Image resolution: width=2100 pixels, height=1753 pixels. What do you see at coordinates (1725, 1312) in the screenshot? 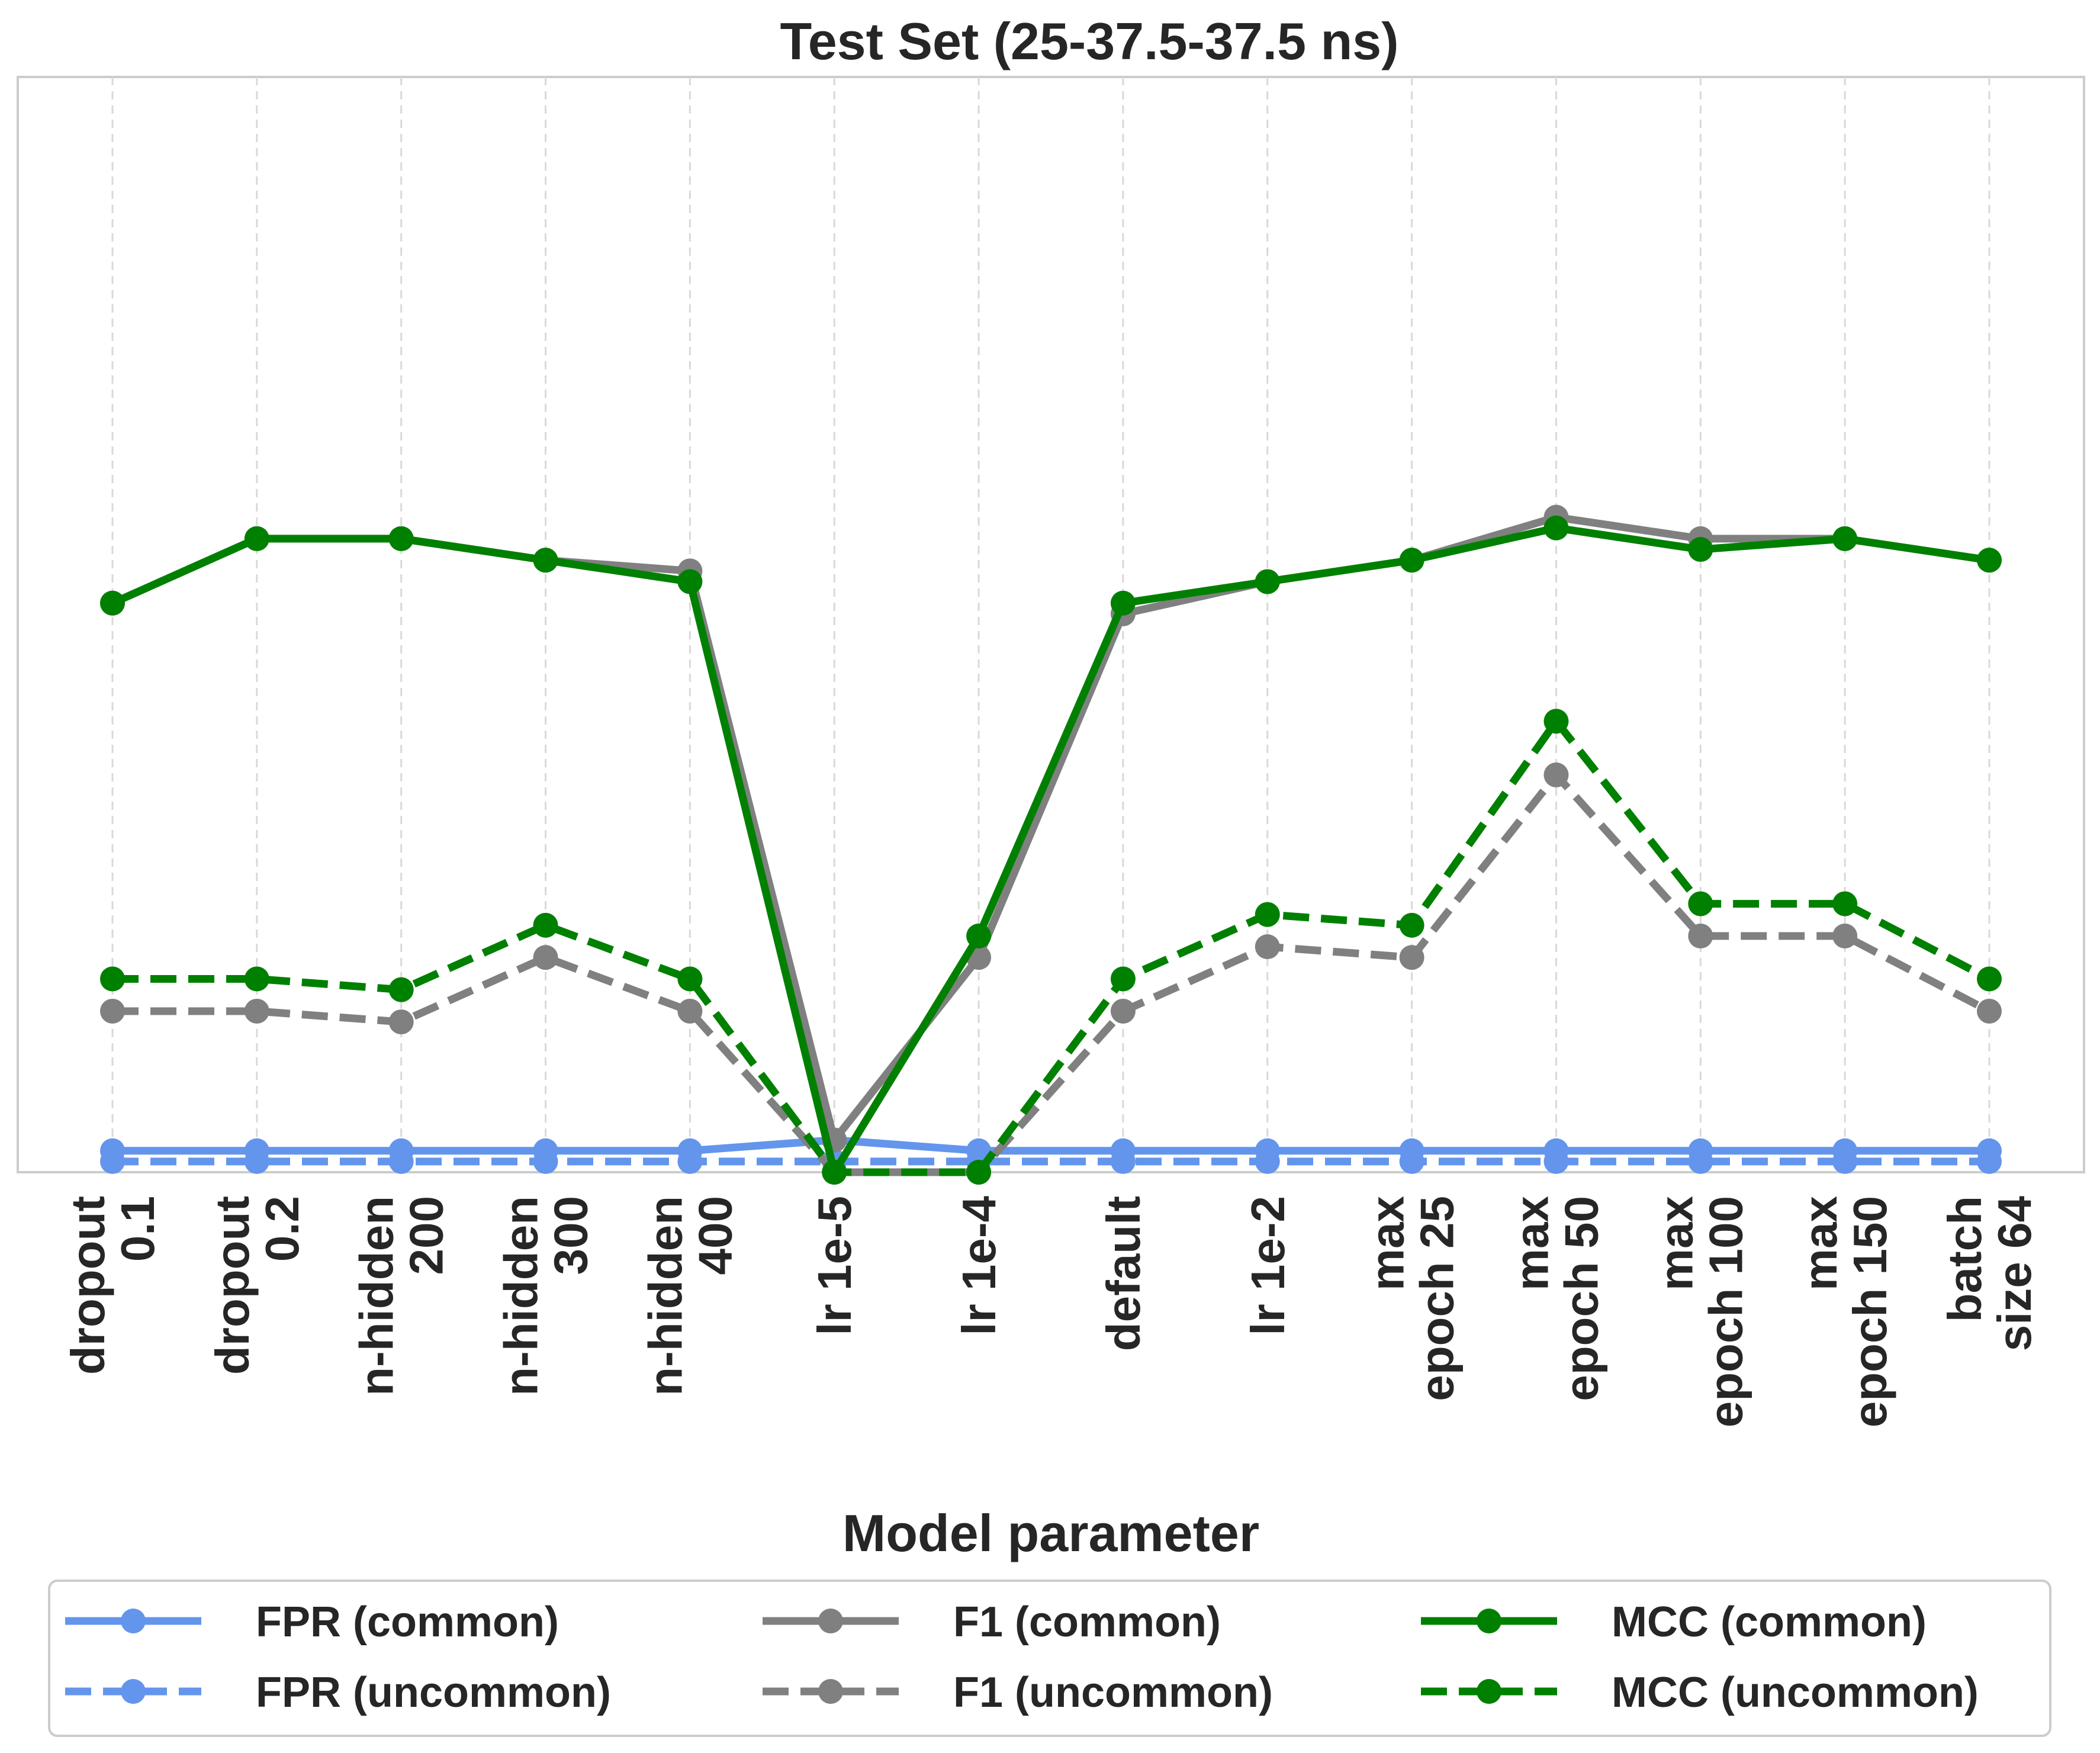
I see `x-tick-label-line: epoch 100` at bounding box center [1725, 1312].